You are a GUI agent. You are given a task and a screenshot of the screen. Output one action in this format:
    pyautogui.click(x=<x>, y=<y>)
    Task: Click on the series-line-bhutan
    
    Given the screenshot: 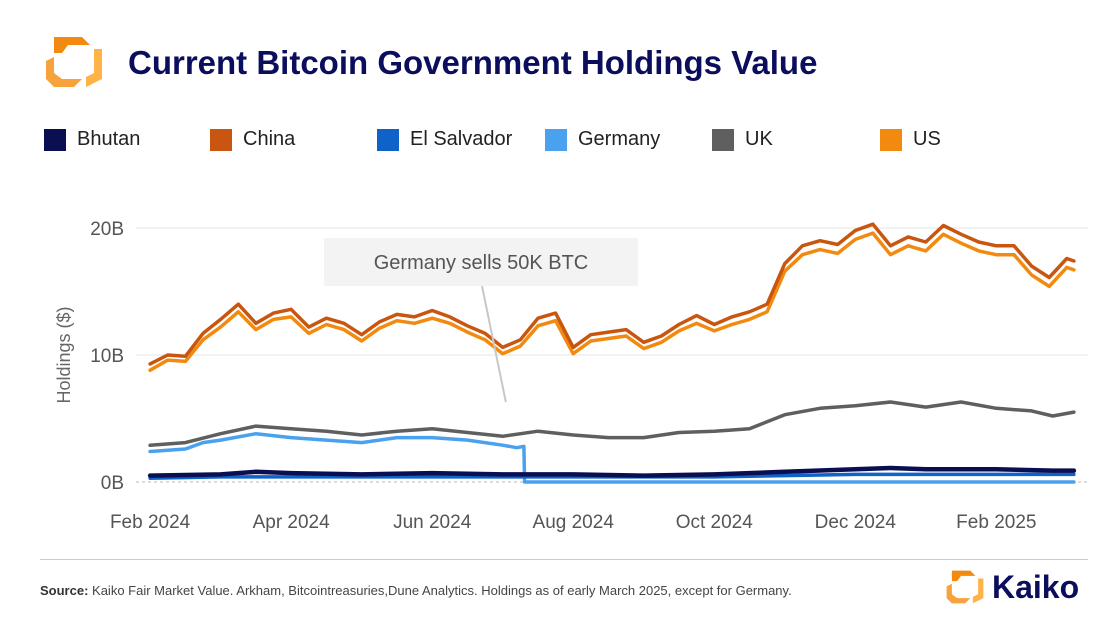 What is the action you would take?
    pyautogui.click(x=612, y=471)
    